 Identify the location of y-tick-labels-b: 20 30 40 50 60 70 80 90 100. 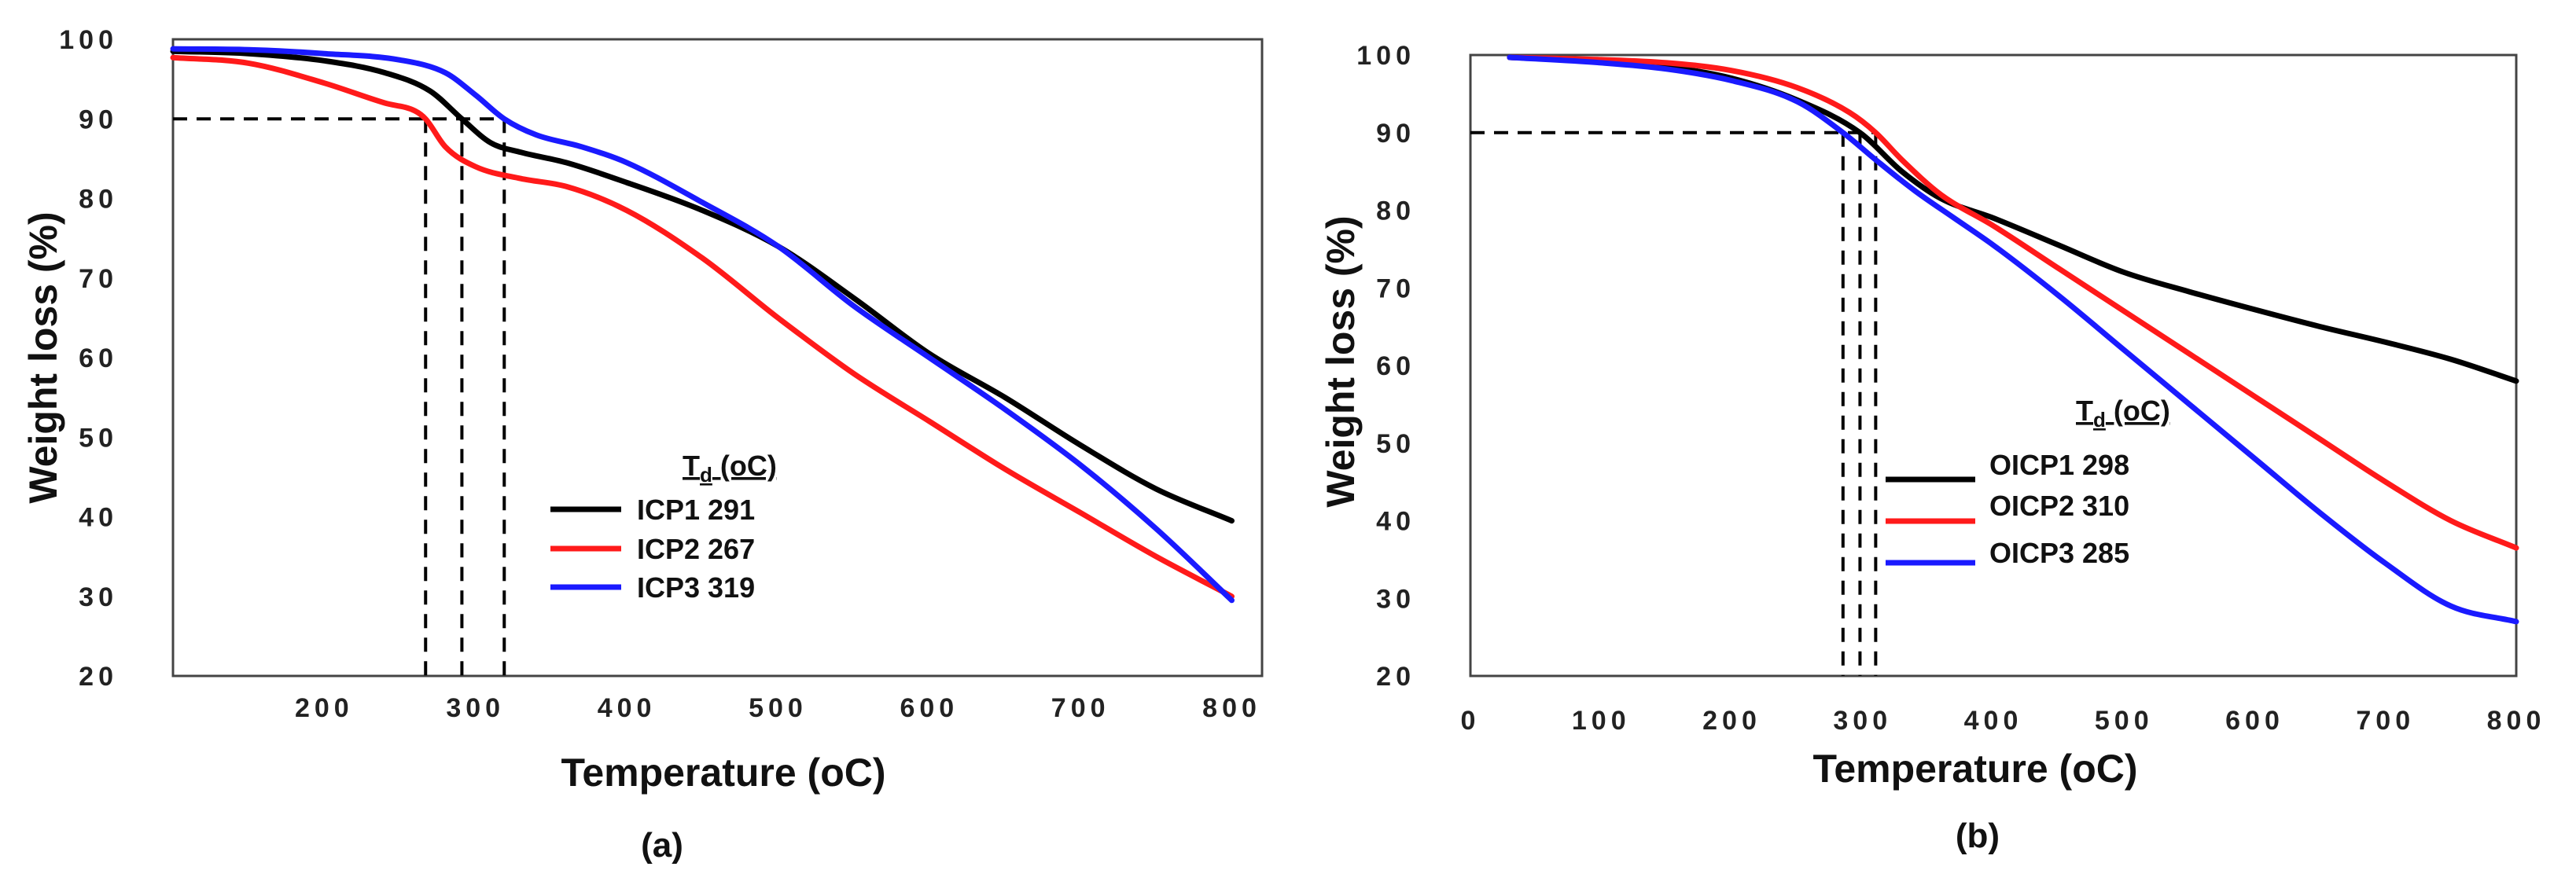
(1385, 366).